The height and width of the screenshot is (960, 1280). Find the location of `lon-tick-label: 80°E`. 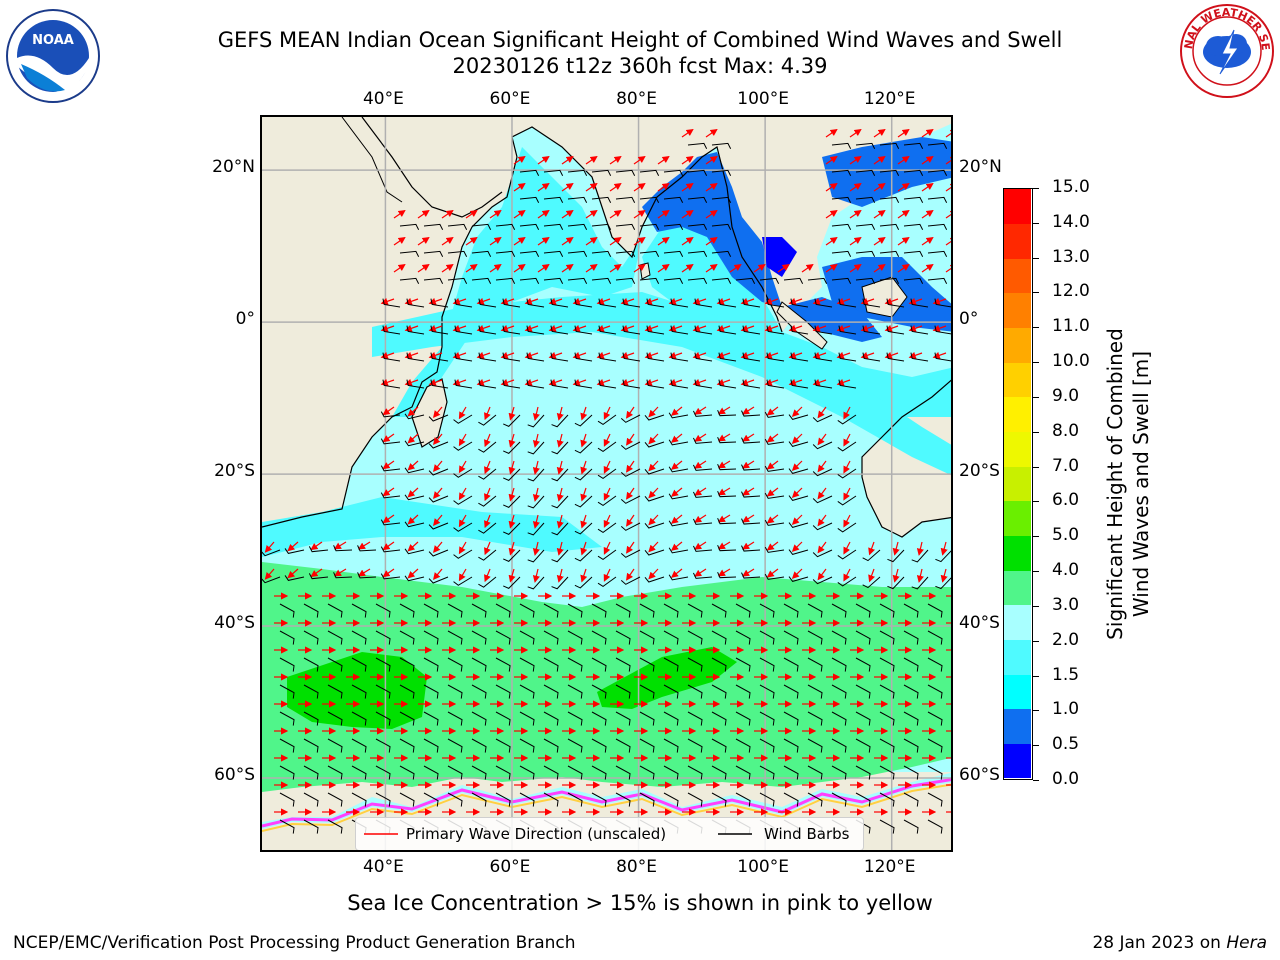

lon-tick-label: 80°E is located at coordinates (636, 867).